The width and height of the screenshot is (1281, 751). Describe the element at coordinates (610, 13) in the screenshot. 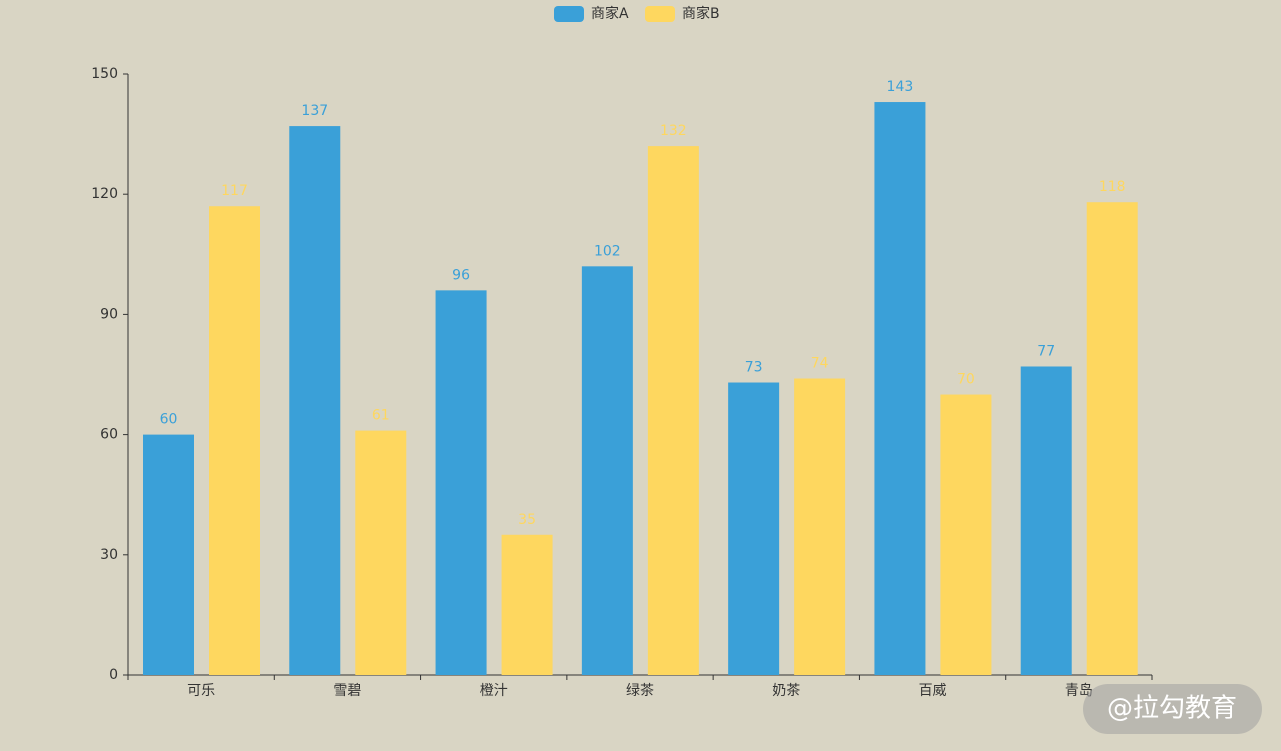

I see `legend-label: 商家A` at that location.